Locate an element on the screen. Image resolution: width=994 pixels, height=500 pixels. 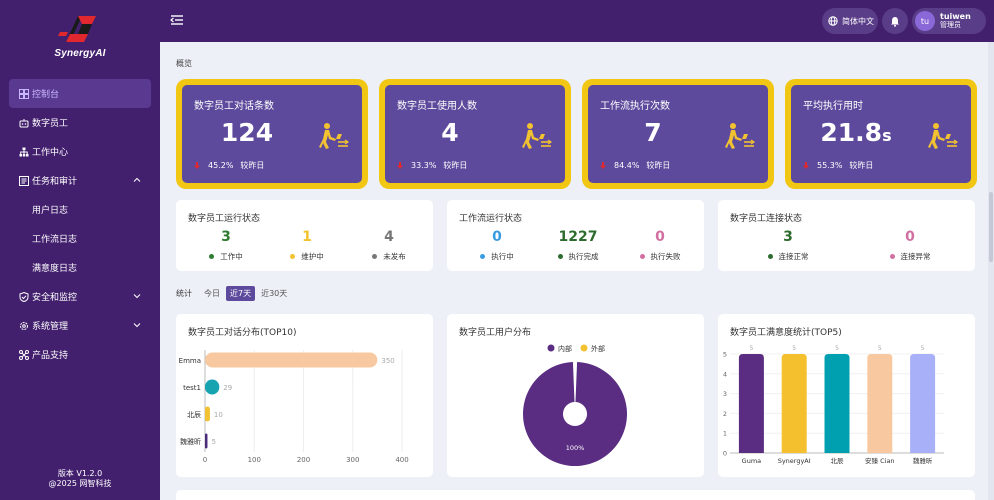
legend-label: 内部 is located at coordinates (565, 348).